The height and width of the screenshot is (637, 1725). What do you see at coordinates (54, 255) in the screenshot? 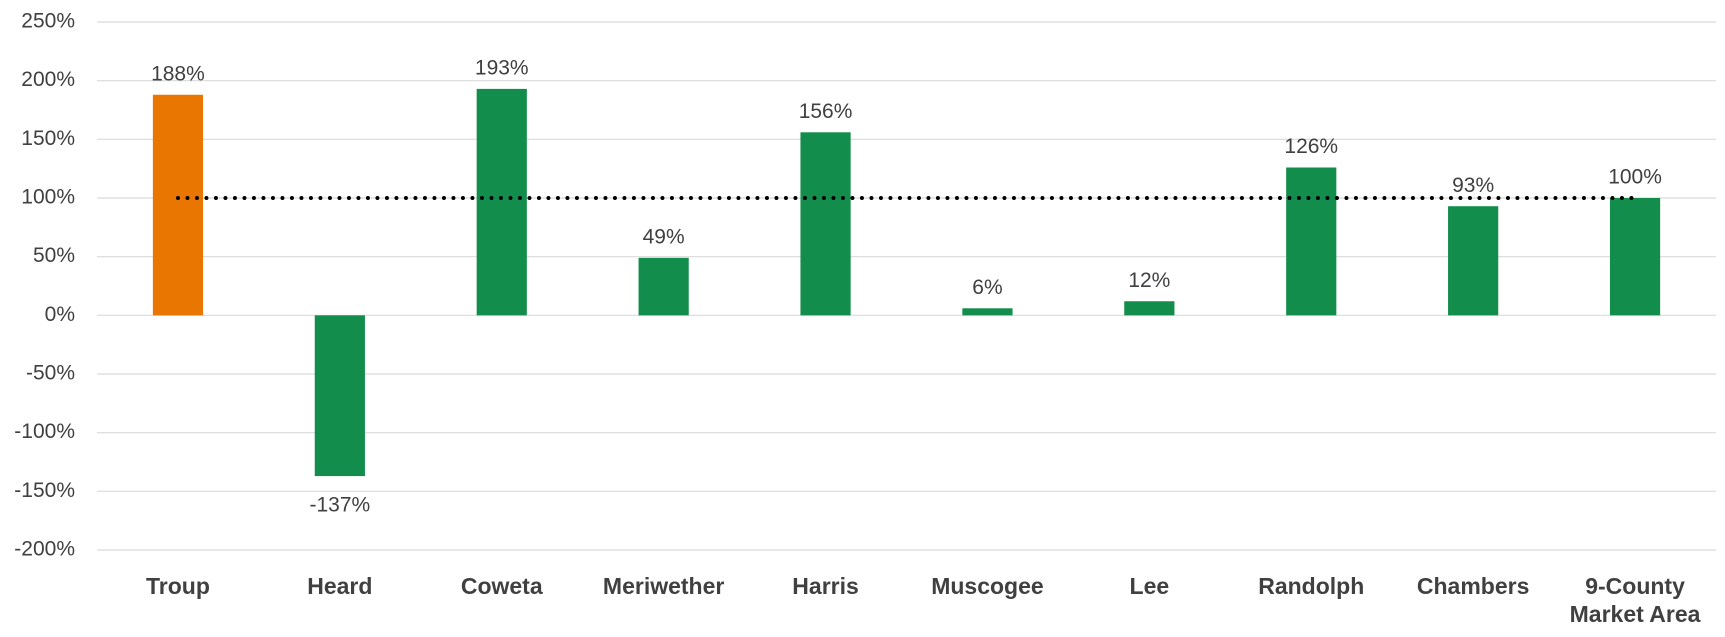
I see `y-tick-label: 50%` at bounding box center [54, 255].